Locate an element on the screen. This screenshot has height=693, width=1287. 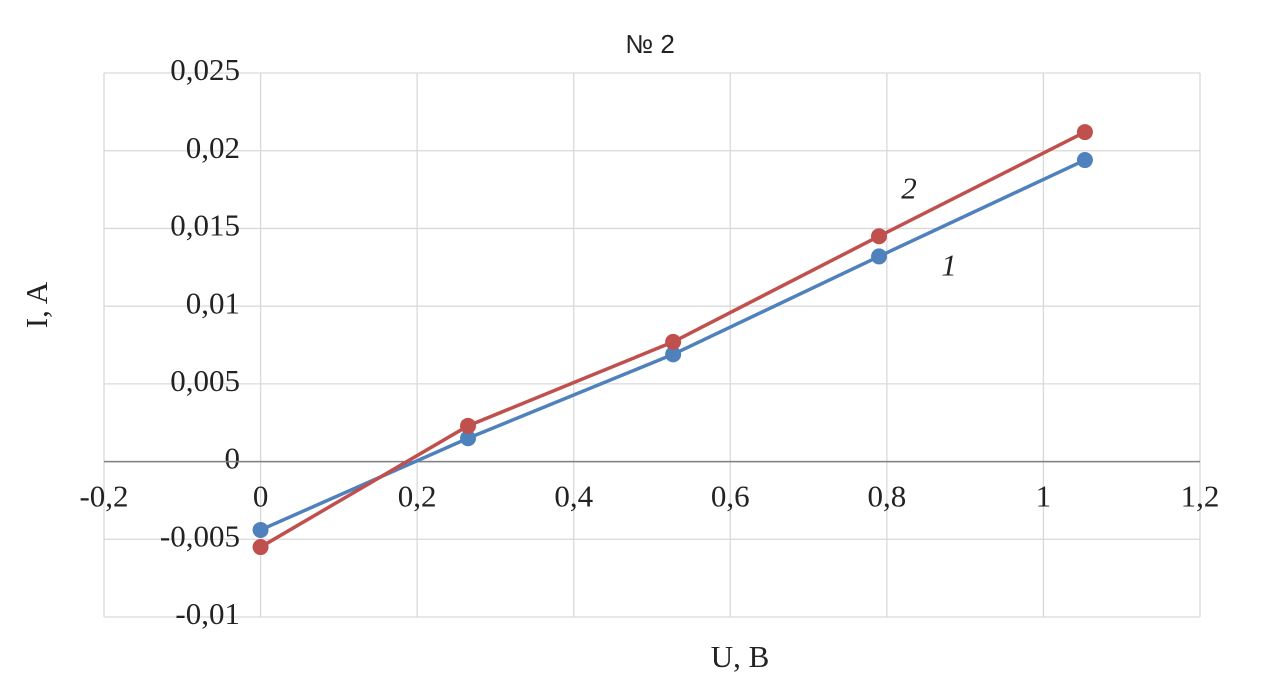
x-tick-label: 0,6 is located at coordinates (730, 496).